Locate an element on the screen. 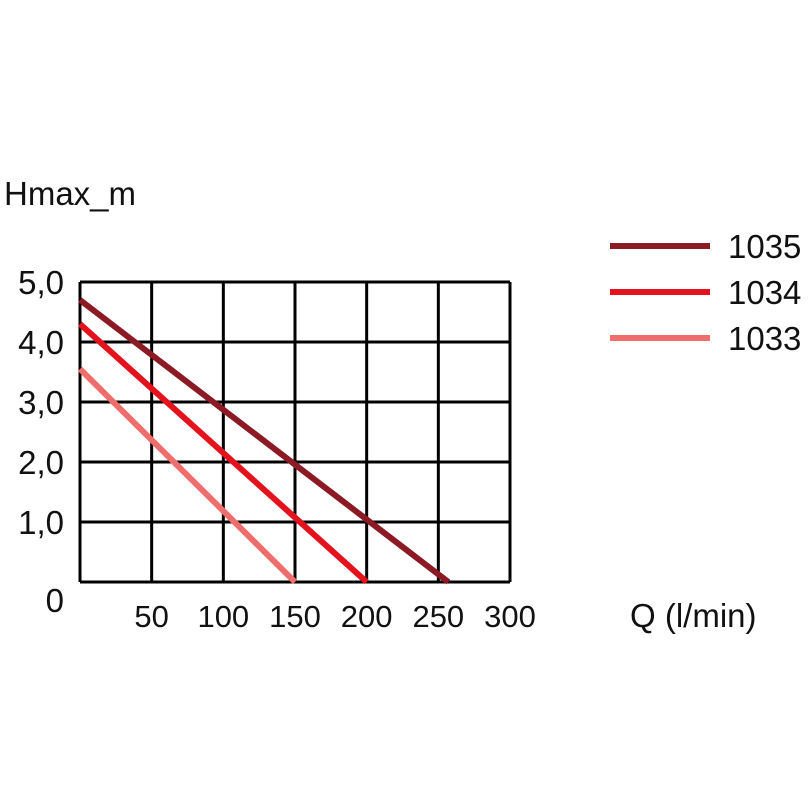 The height and width of the screenshot is (810, 810). y-tick-label: 5,0 is located at coordinates (41, 282).